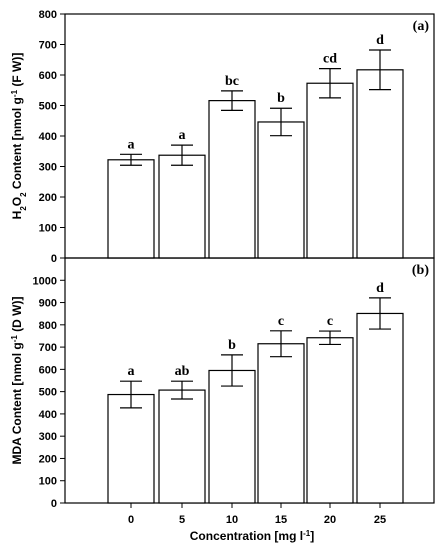 The width and height of the screenshot is (448, 550). I want to click on x-tick-label: 25, so click(380, 520).